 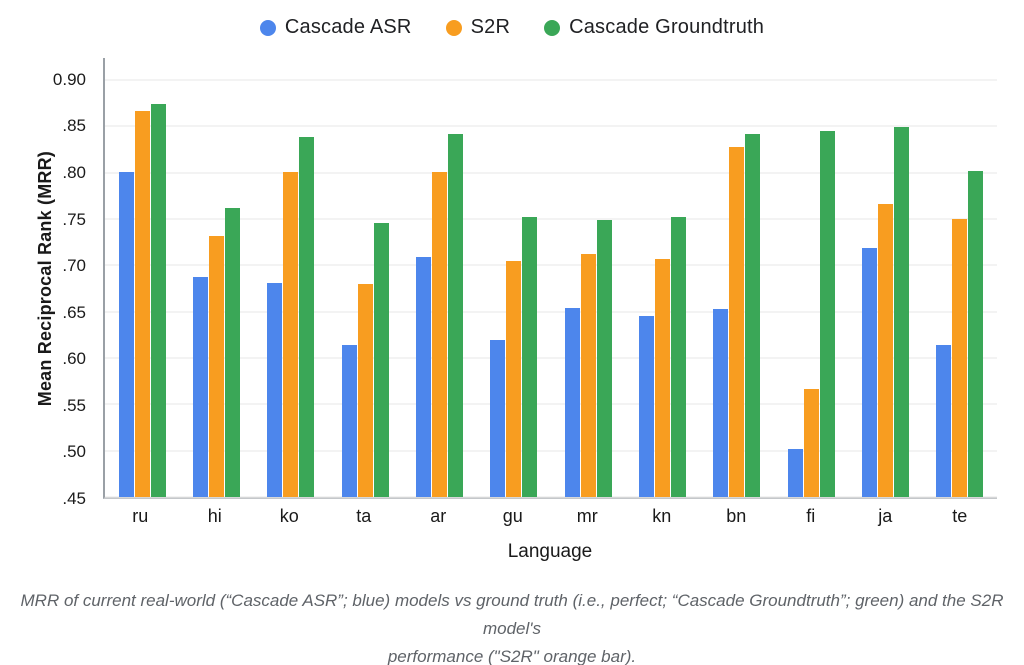 What do you see at coordinates (200, 387) in the screenshot?
I see `bar-cascade-asr-hi` at bounding box center [200, 387].